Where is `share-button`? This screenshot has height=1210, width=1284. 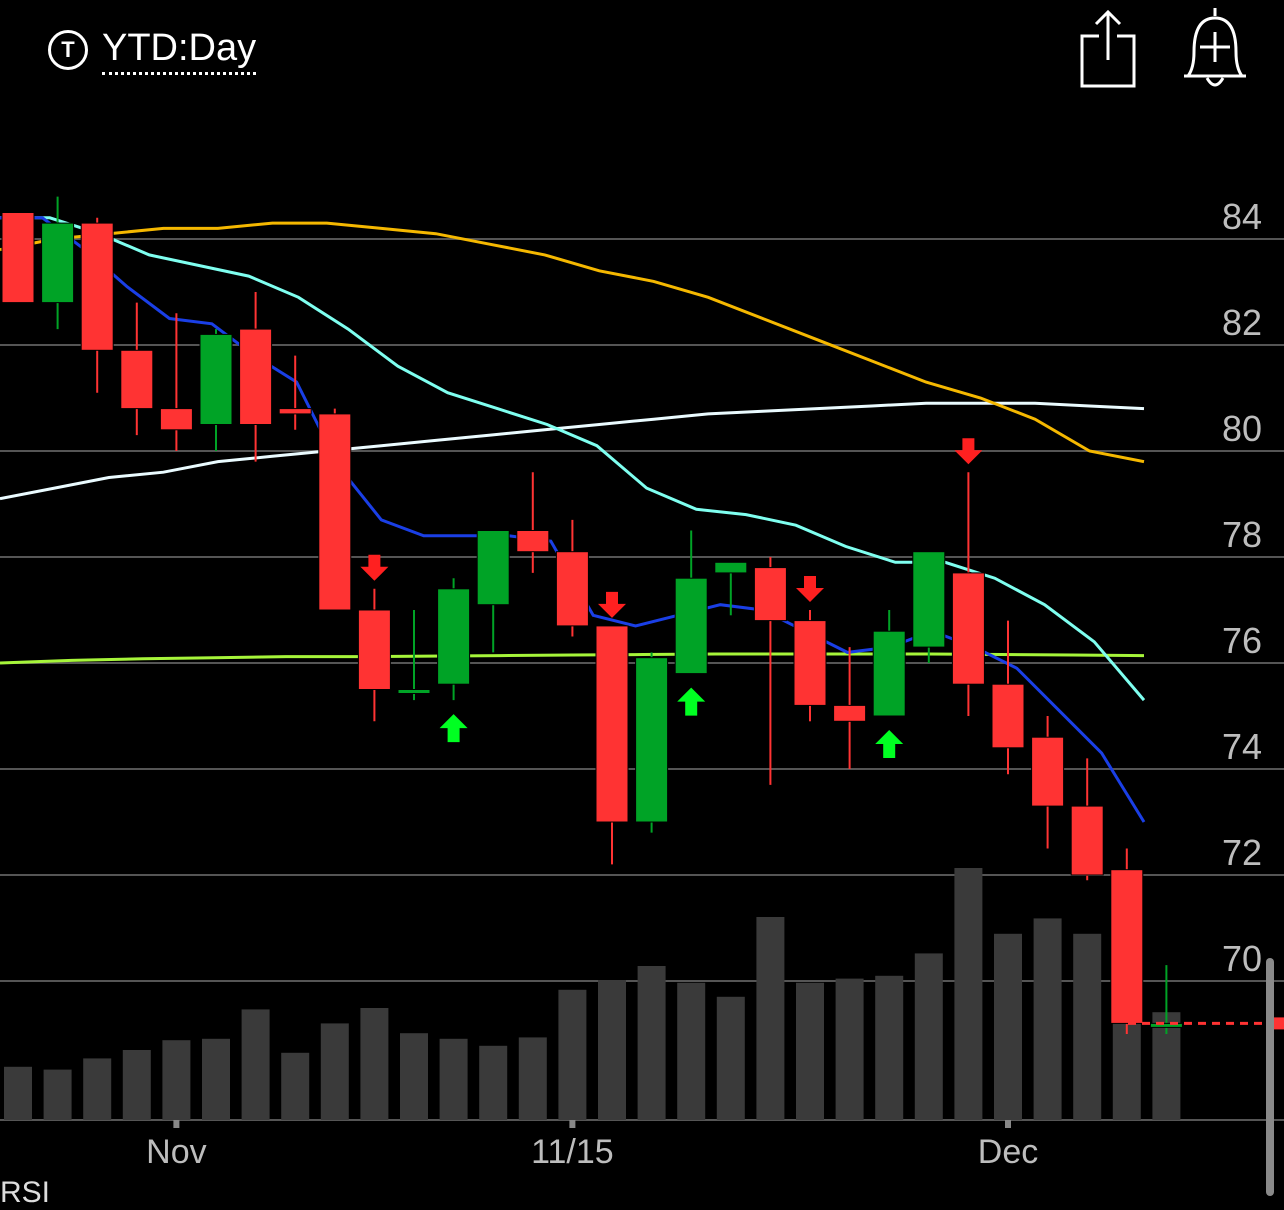
share-button is located at coordinates (1111, 49).